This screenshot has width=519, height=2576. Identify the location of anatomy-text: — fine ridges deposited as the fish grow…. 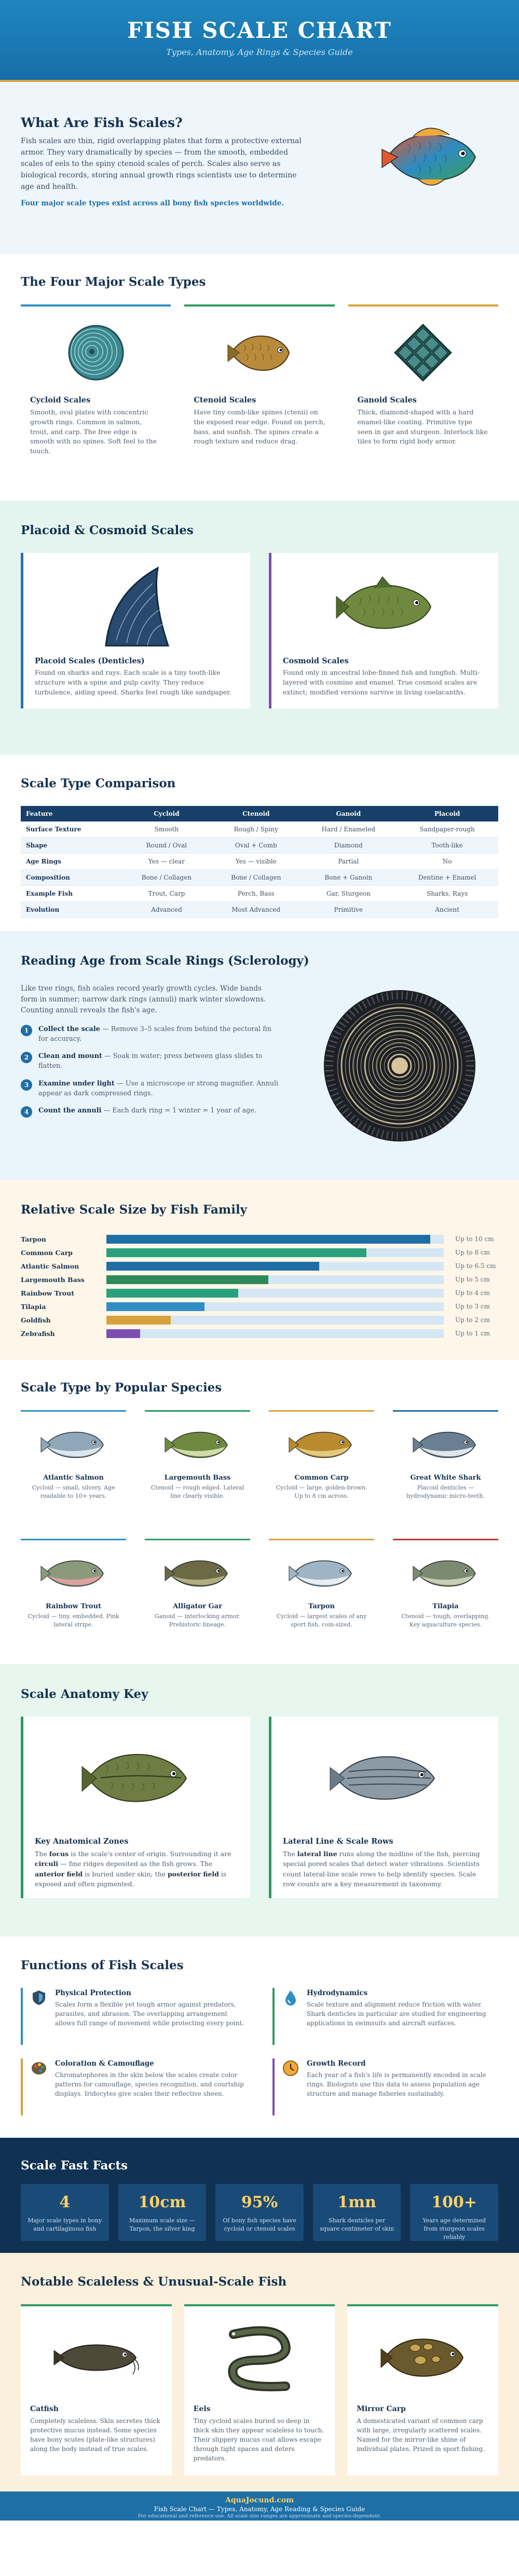
(136, 1864).